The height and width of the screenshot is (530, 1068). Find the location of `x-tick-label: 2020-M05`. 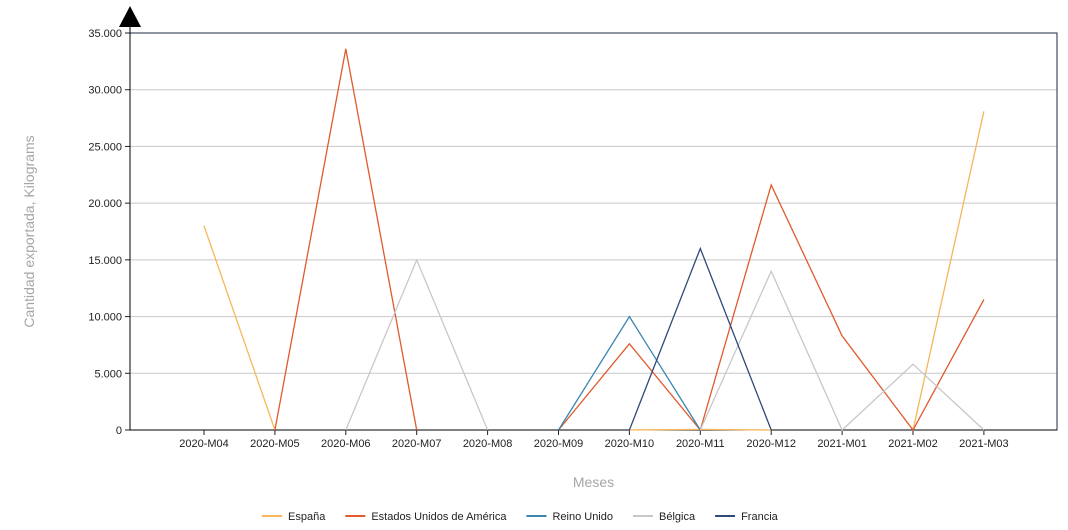

x-tick-label: 2020-M05 is located at coordinates (275, 444).